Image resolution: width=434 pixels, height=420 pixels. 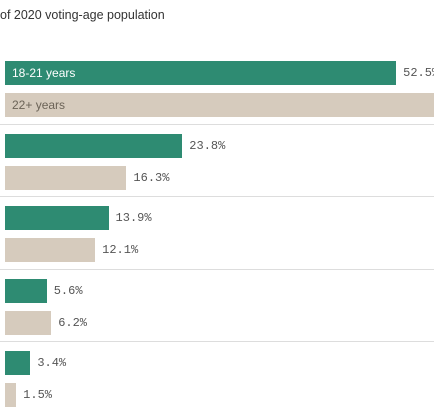 I want to click on value-label-older: 1.5%, so click(x=37, y=395).